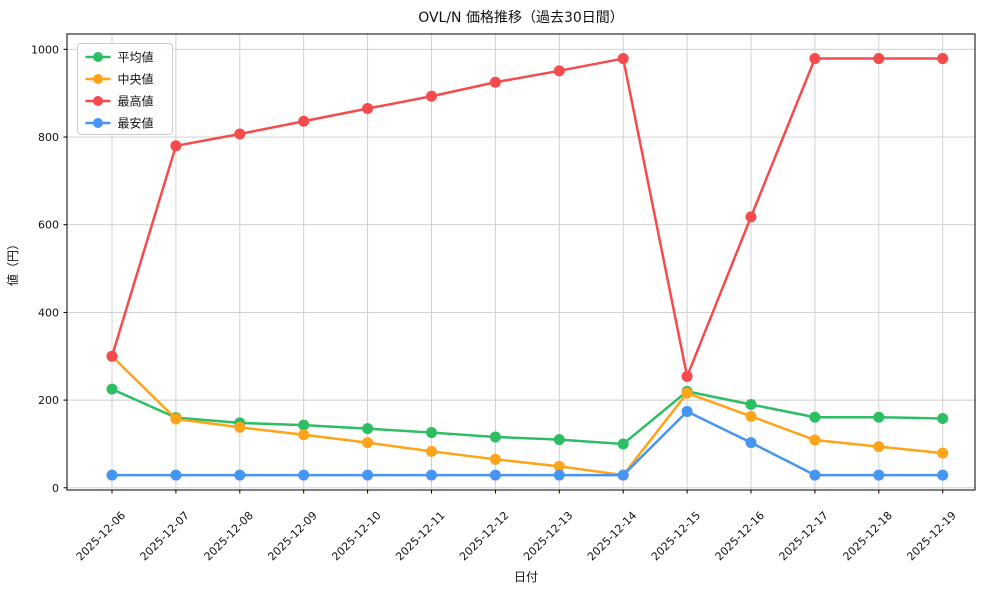 The height and width of the screenshot is (604, 1000). I want to click on y-tick-label: 1000, so click(45, 49).